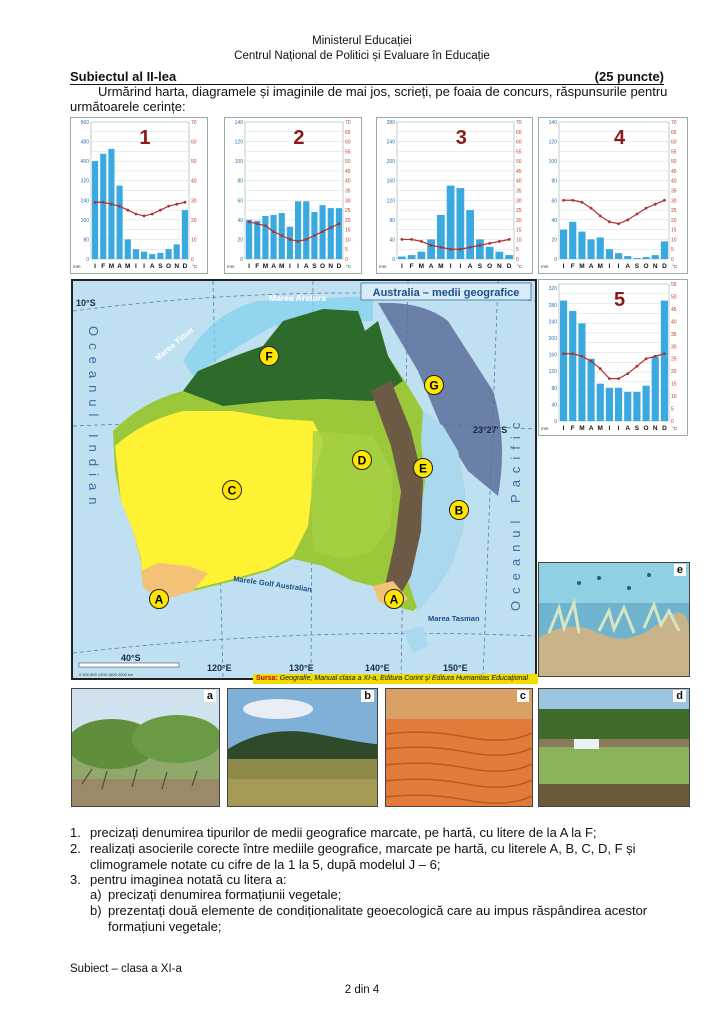 The image size is (724, 1024). What do you see at coordinates (674, 221) in the screenshot?
I see `temp-tick-label: 20` at bounding box center [674, 221].